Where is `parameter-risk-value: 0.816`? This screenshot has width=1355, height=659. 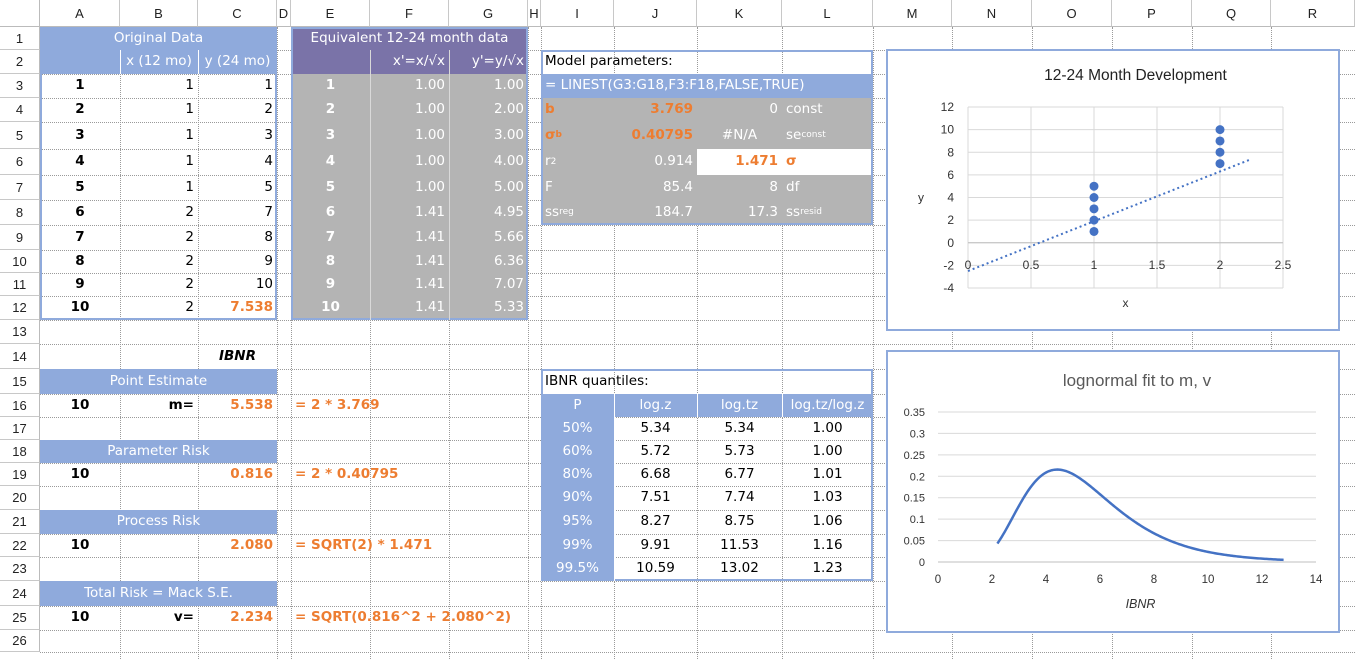
parameter-risk-value: 0.816 is located at coordinates (251, 473).